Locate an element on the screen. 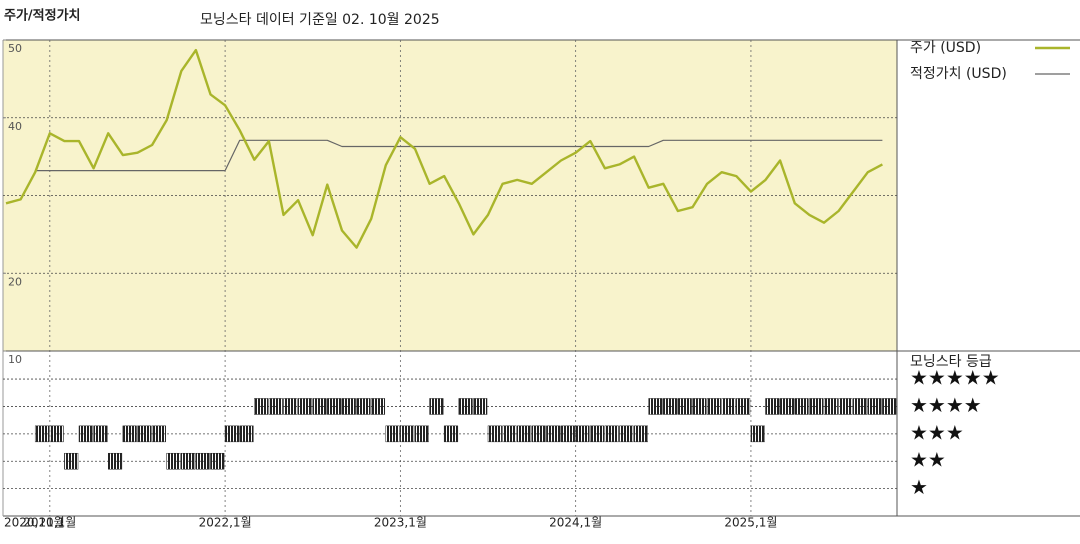 This screenshot has height=544, width=1080. y-tick-label: 50 is located at coordinates (15, 48).